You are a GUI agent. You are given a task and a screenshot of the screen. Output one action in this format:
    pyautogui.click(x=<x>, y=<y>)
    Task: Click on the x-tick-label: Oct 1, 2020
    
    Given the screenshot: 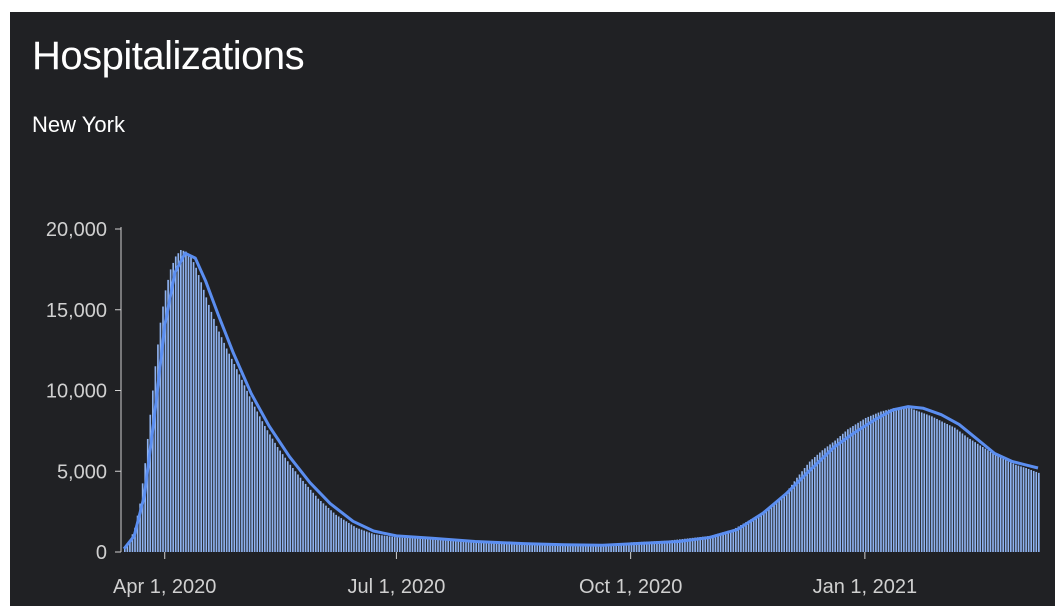 What is the action you would take?
    pyautogui.click(x=630, y=587)
    